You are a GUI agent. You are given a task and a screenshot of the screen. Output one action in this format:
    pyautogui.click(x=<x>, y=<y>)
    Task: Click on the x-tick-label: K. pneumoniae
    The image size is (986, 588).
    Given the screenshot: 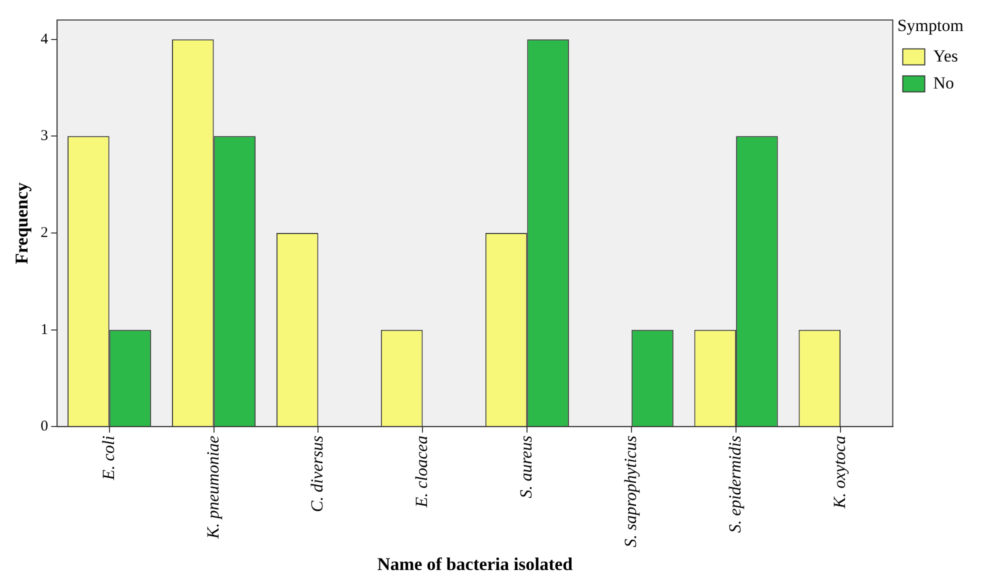 What is the action you would take?
    pyautogui.click(x=212, y=487)
    